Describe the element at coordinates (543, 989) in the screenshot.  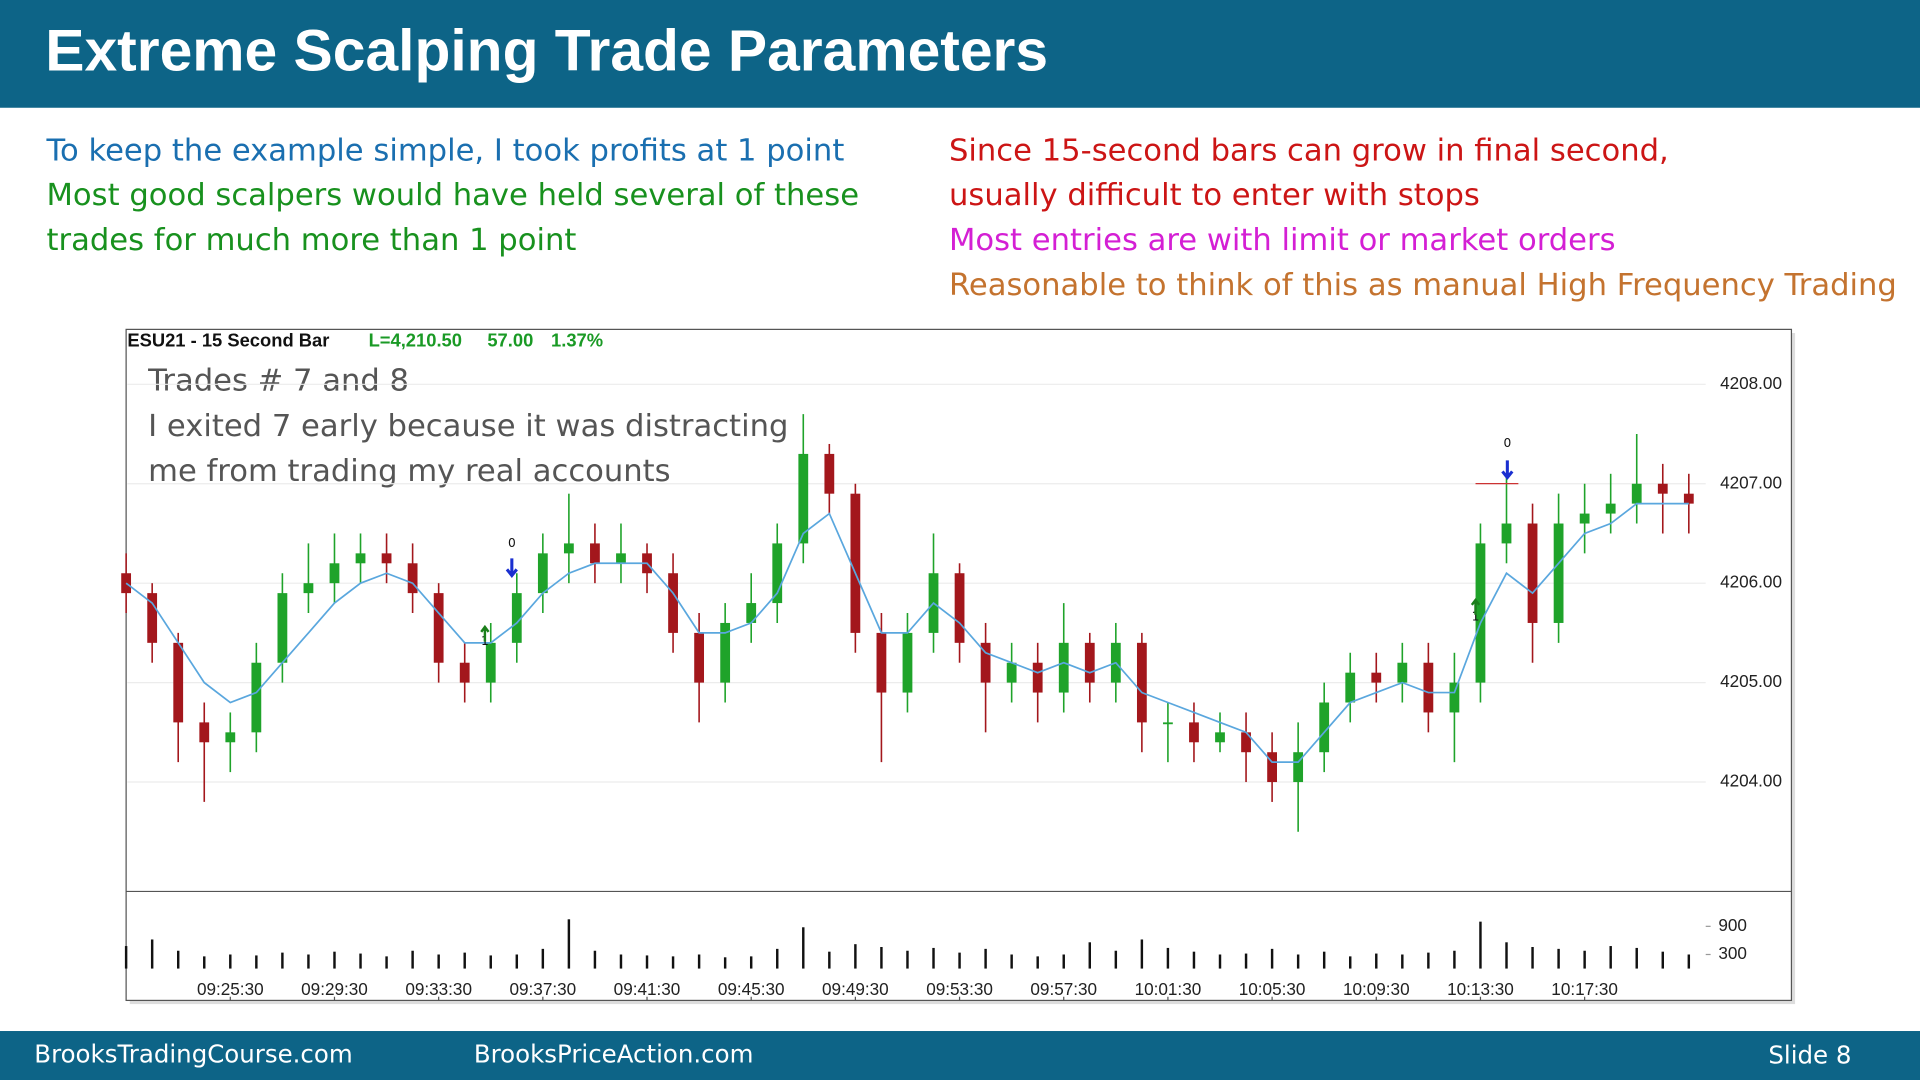
I see `x-tick-label: 09:37:30` at that location.